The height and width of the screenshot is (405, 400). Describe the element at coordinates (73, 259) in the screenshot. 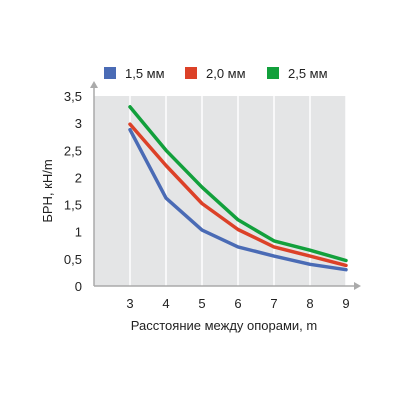

I see `y-tick-label: 0,5` at that location.